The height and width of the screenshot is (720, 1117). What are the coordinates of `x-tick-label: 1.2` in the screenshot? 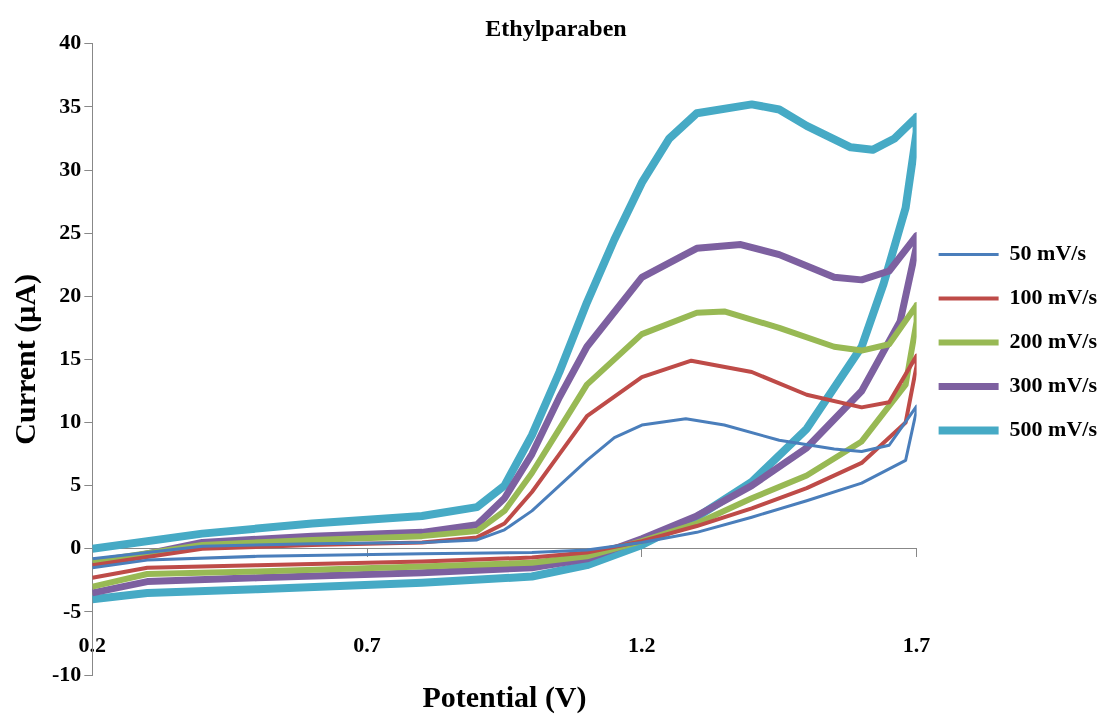 It's located at (642, 644).